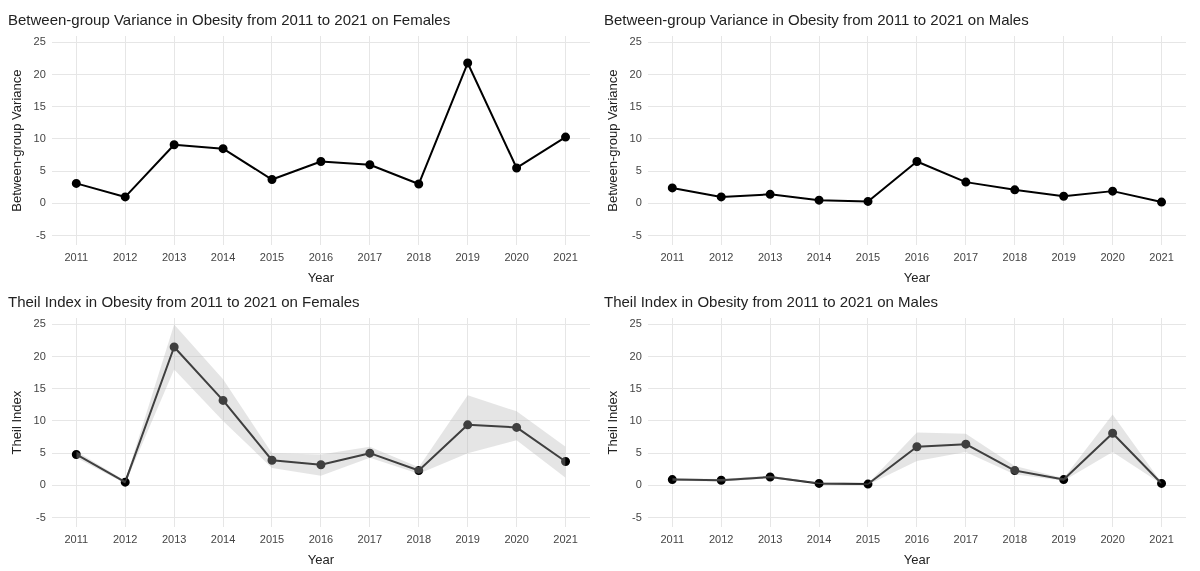 This screenshot has width=1200, height=571. What do you see at coordinates (816, 20) in the screenshot?
I see `chart-title: Between-group Variance in Obesity from 2011 to 2021 on Males` at bounding box center [816, 20].